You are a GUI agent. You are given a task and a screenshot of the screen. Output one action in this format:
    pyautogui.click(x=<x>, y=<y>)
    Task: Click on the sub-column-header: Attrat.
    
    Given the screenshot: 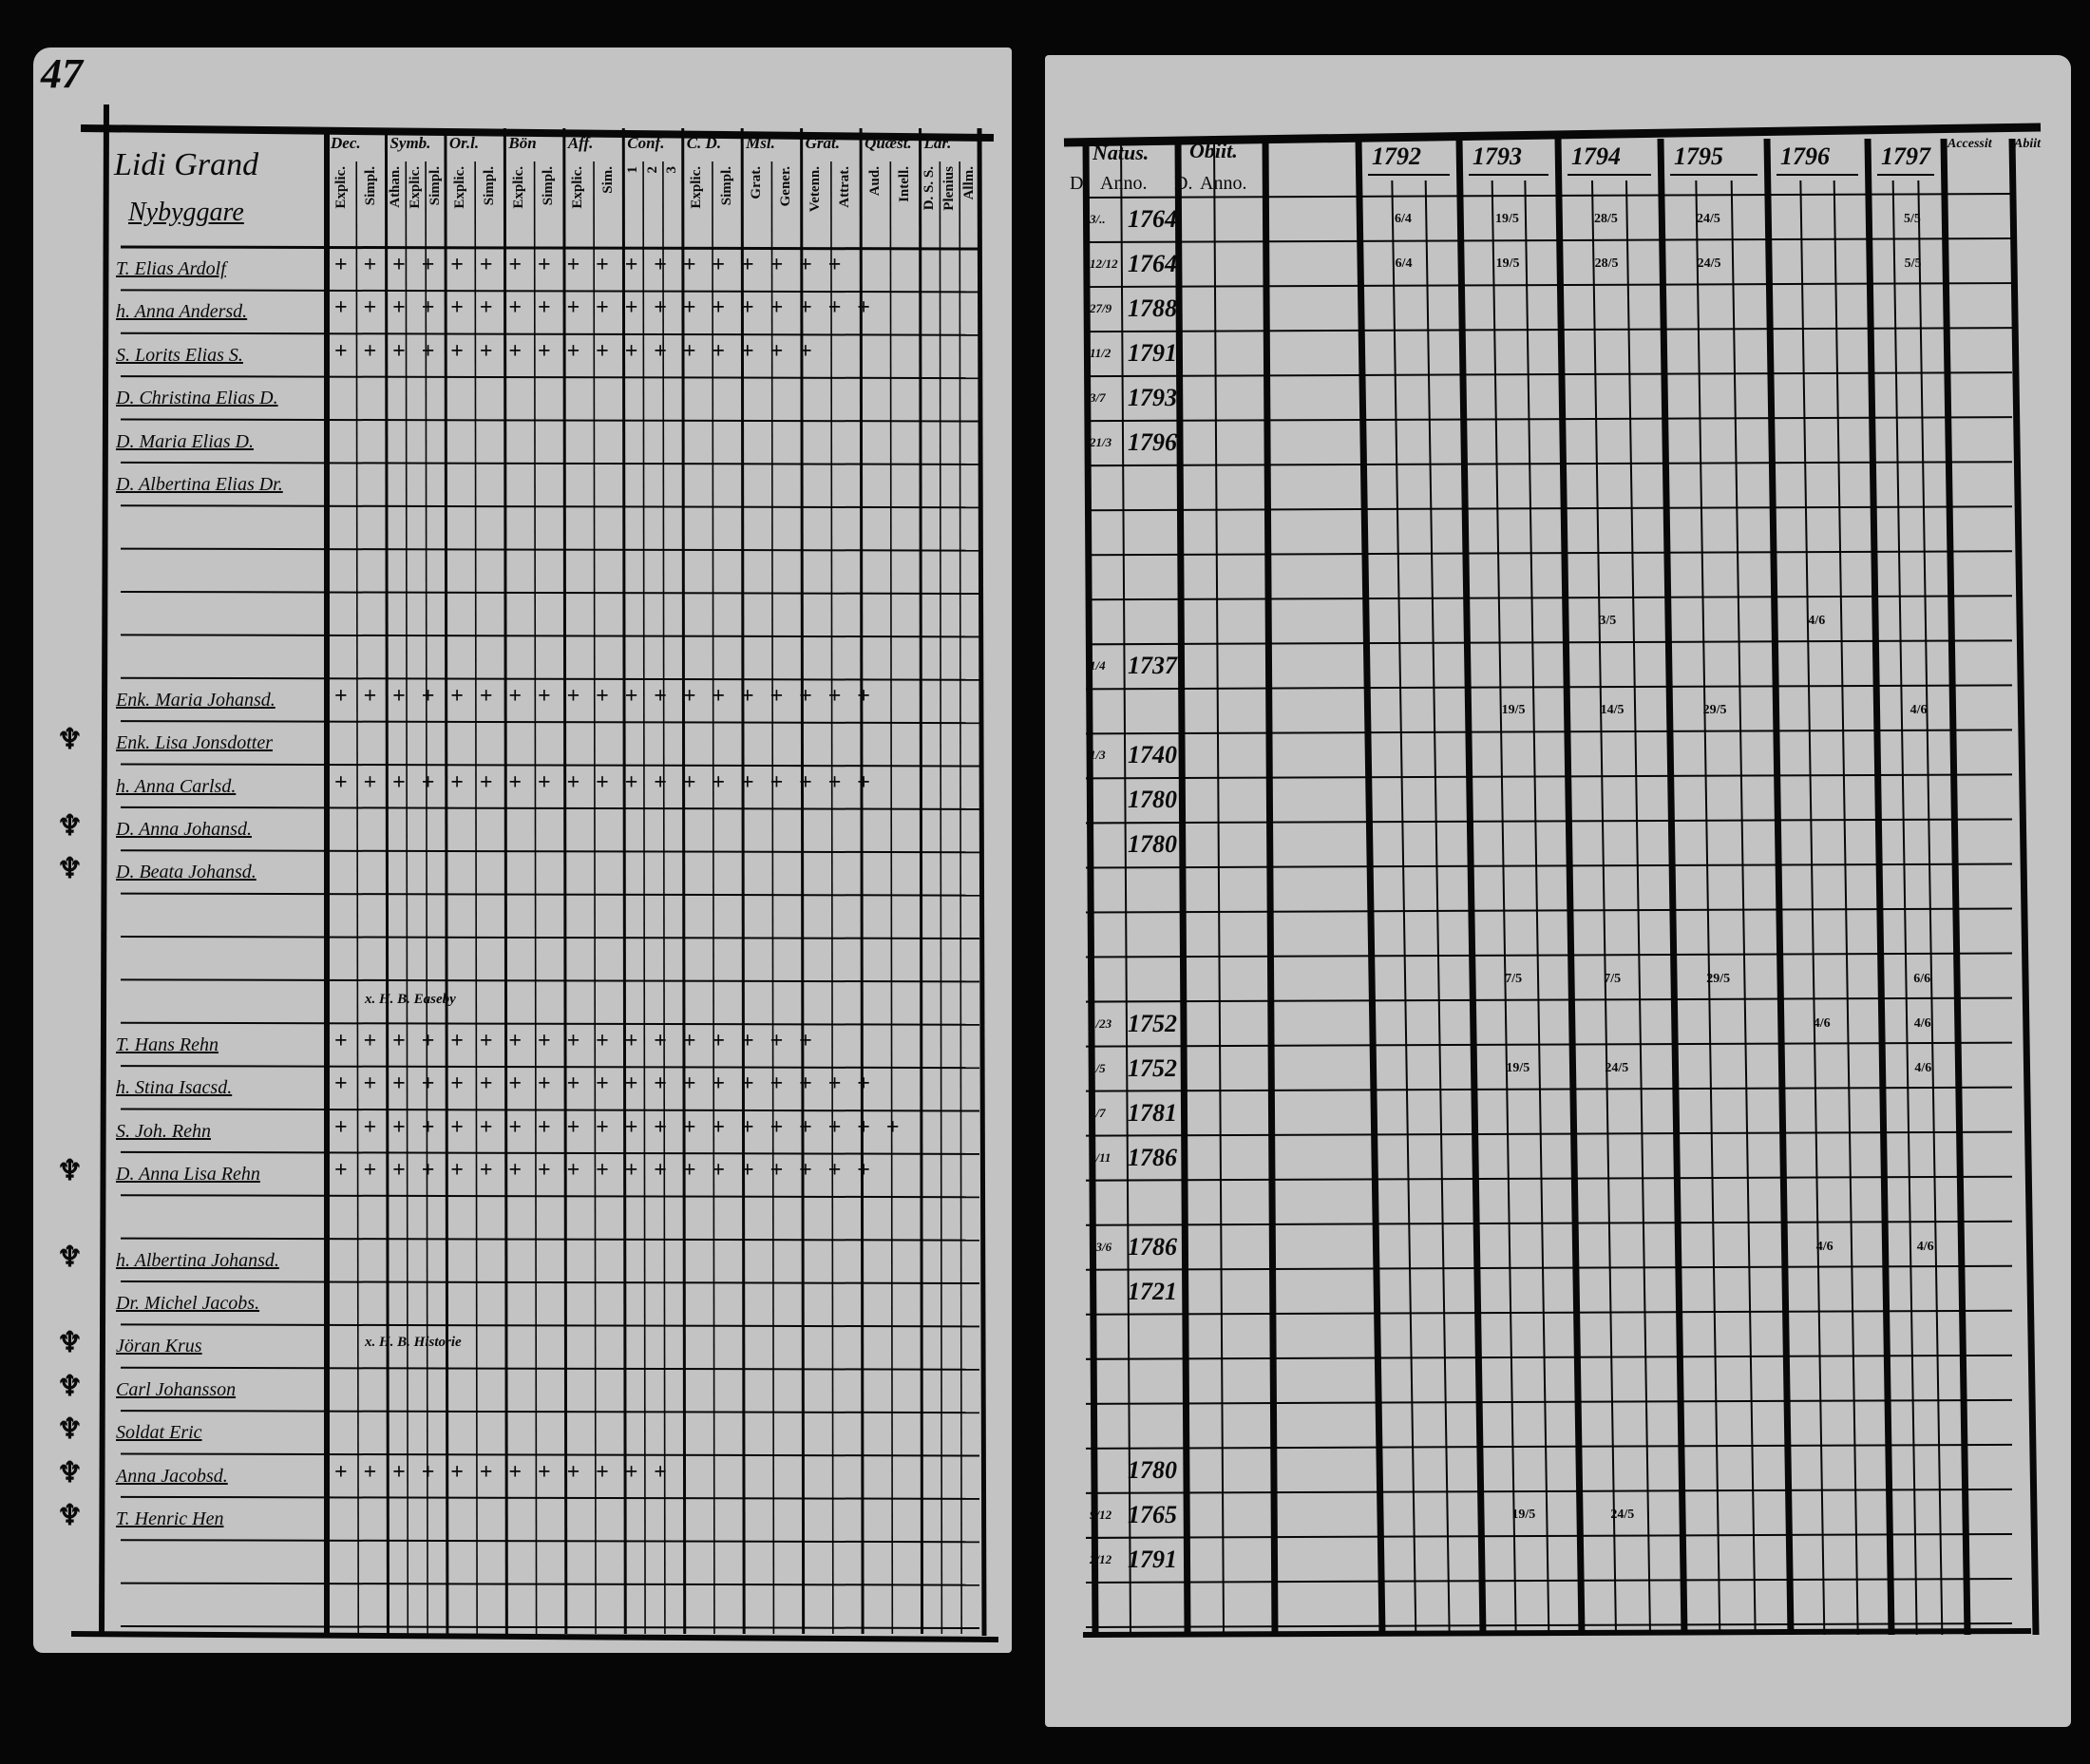 What is the action you would take?
    pyautogui.click(x=845, y=187)
    